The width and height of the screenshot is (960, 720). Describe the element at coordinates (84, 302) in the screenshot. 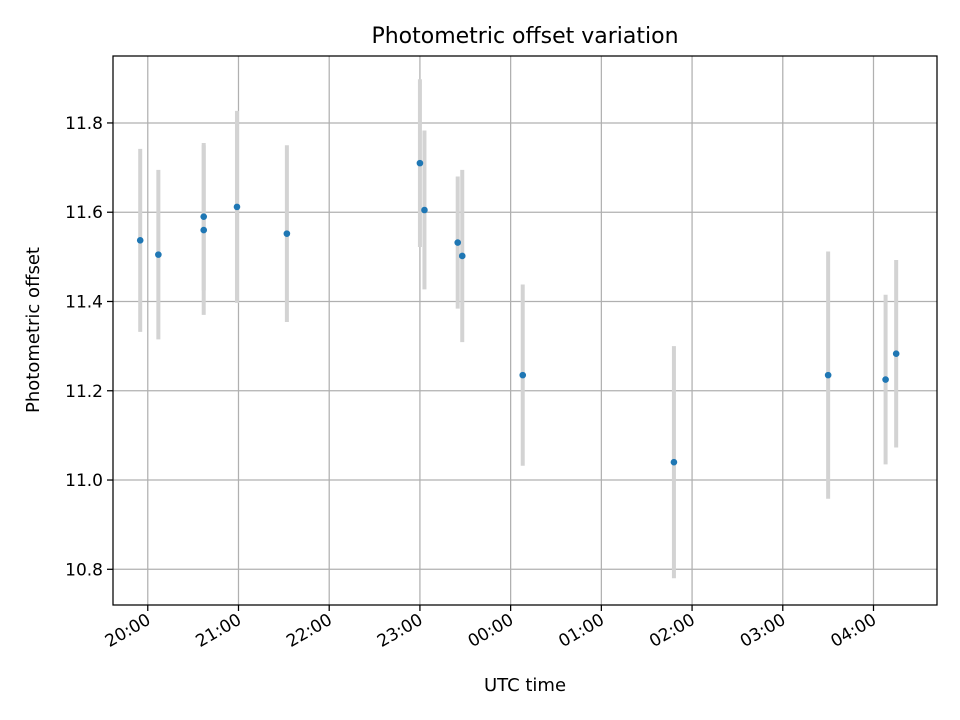

I see `y-tick-label: 11.4` at that location.